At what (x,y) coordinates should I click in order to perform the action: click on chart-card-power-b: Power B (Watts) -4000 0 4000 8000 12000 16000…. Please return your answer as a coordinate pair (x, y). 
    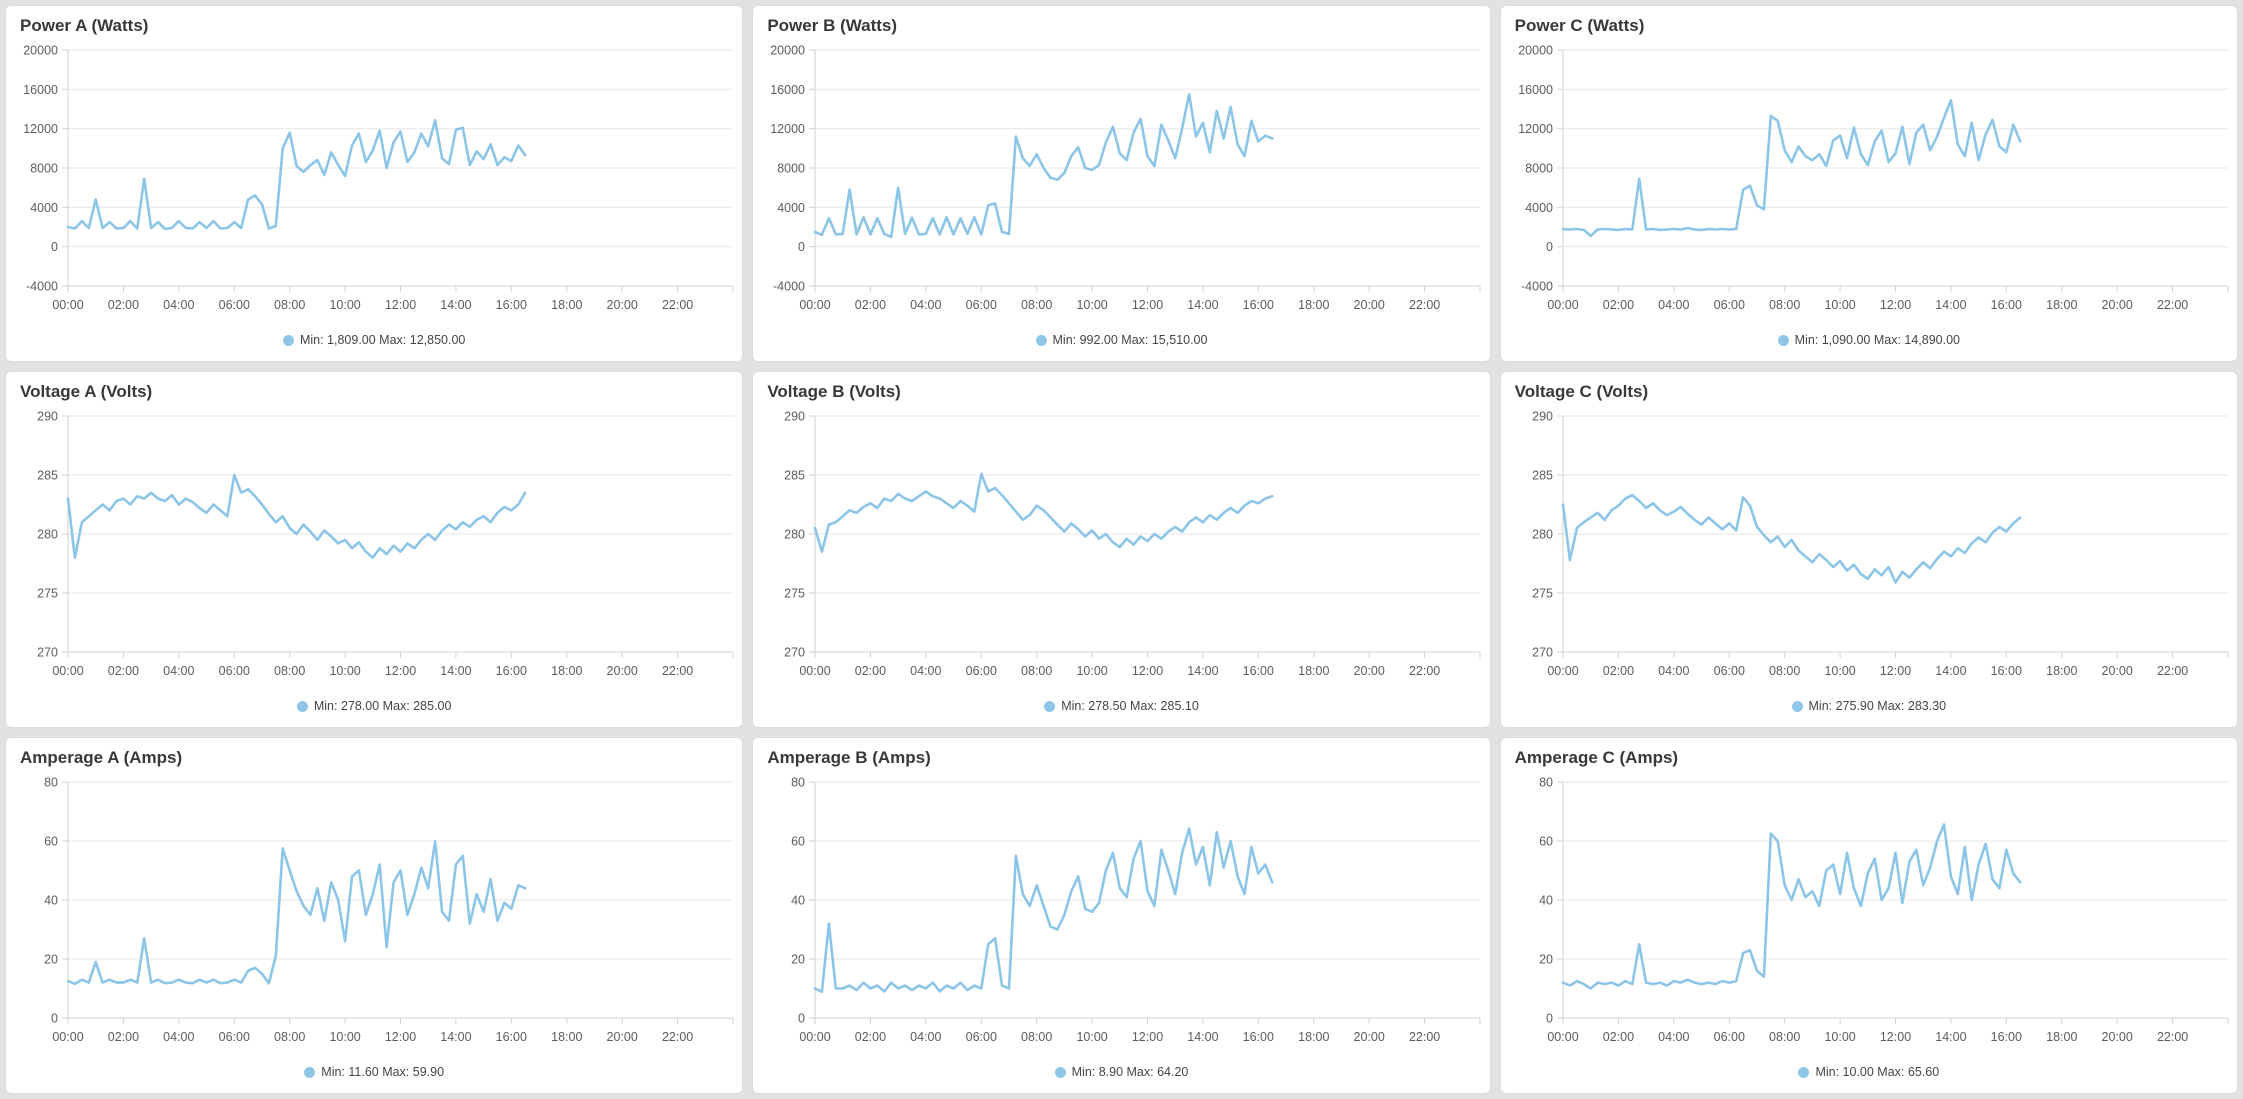
    Looking at the image, I should click on (1121, 183).